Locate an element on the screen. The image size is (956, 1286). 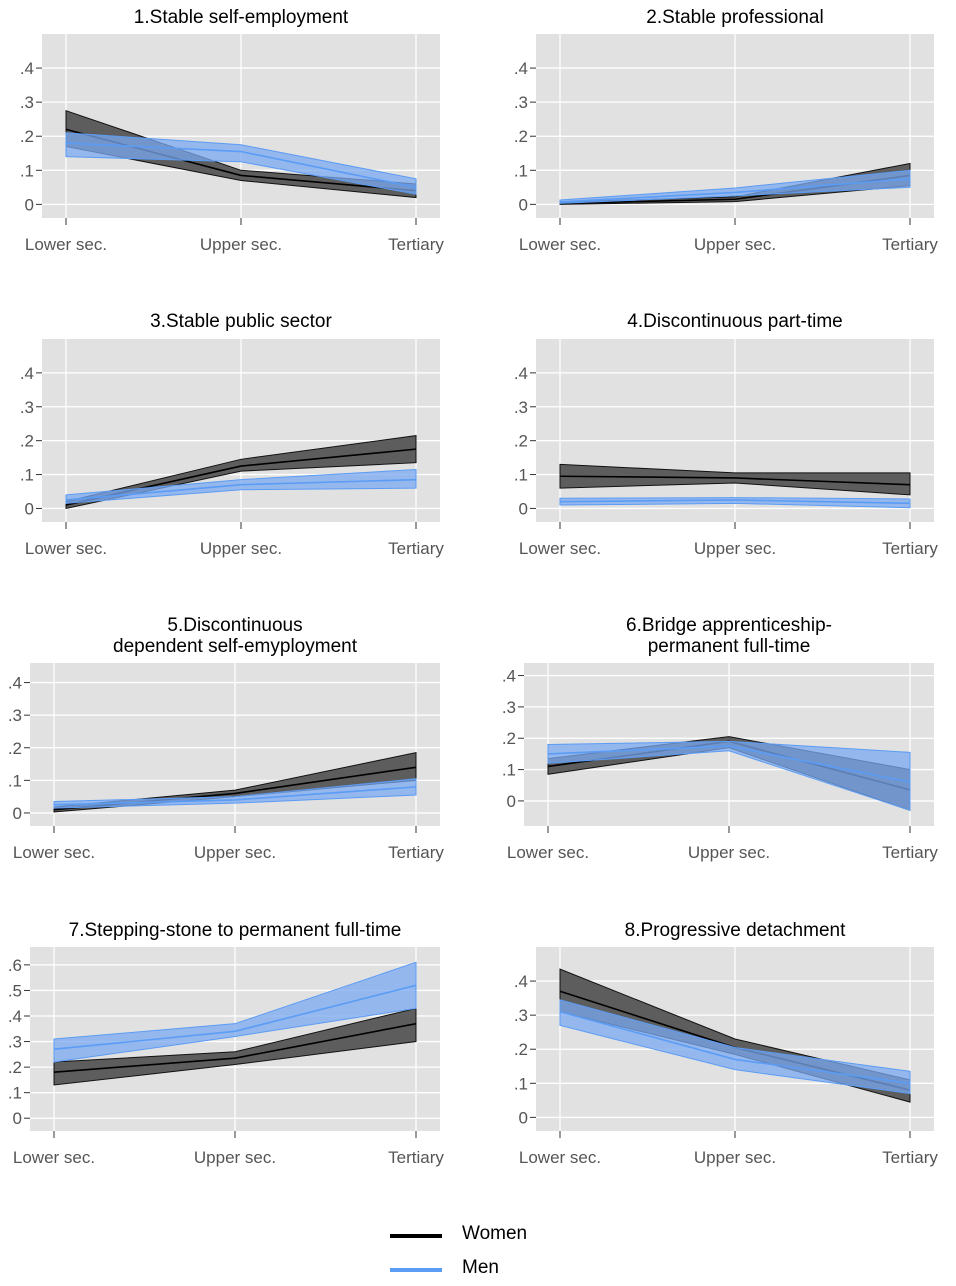
panel-title-line: 2.Stable professional is located at coordinates (735, 17).